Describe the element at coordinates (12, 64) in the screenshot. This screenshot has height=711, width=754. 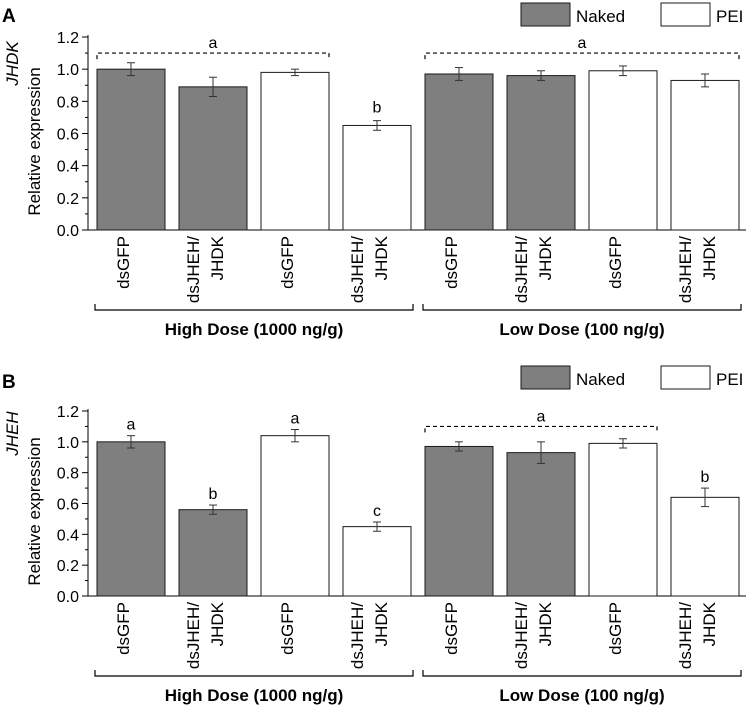
I see `y-axis-gene-label: JHDK` at that location.